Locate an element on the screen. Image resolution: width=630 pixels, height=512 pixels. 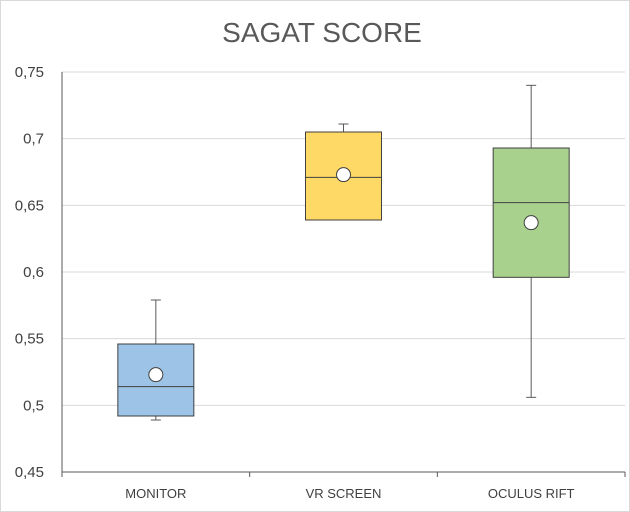
y-tick-label: 0,45 is located at coordinates (29, 472).